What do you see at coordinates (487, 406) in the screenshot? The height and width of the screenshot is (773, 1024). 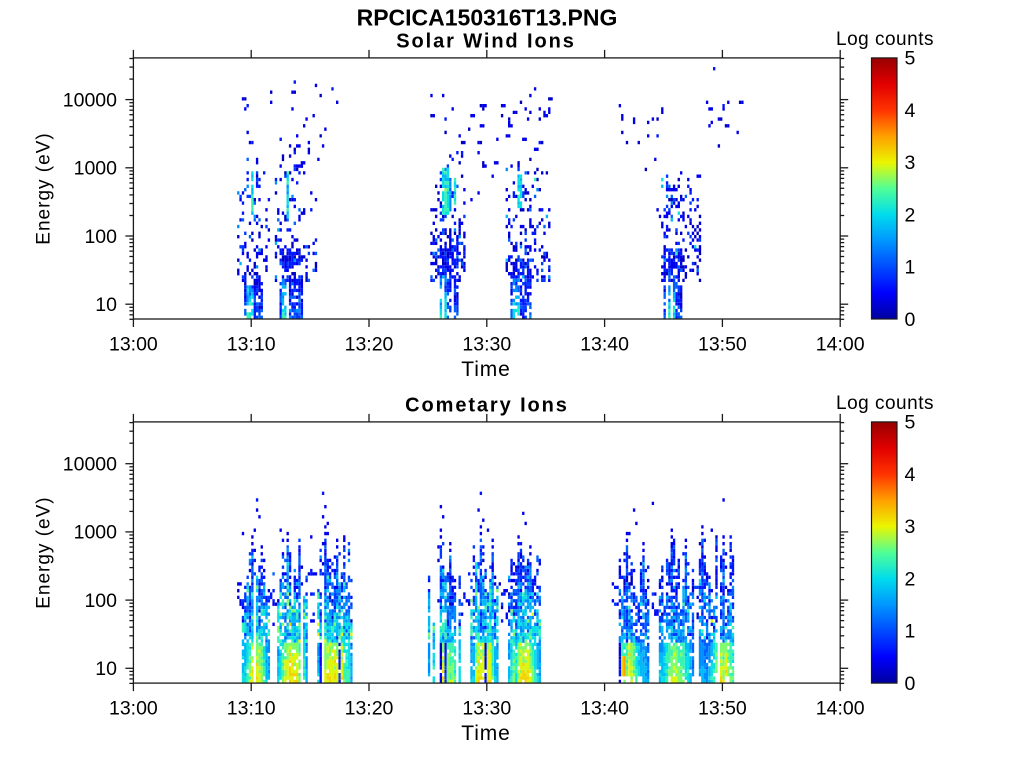 I see `svg-text: Cometary Ions` at bounding box center [487, 406].